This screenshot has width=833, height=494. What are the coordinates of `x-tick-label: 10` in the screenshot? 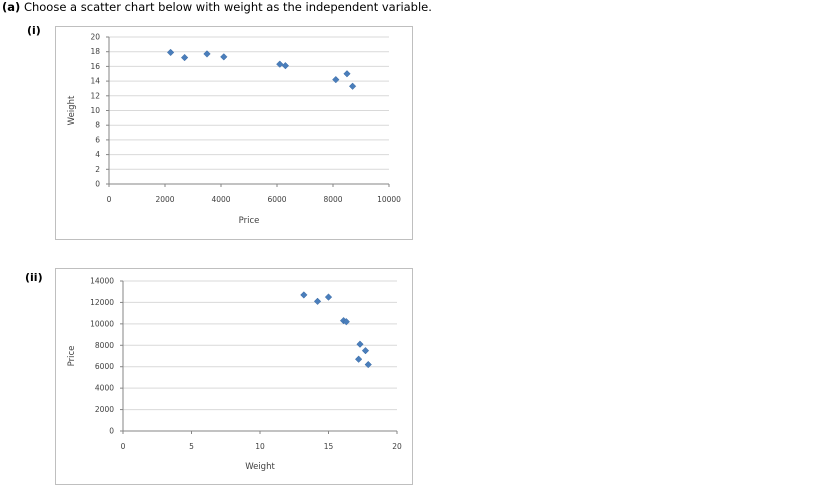 It's located at (260, 446).